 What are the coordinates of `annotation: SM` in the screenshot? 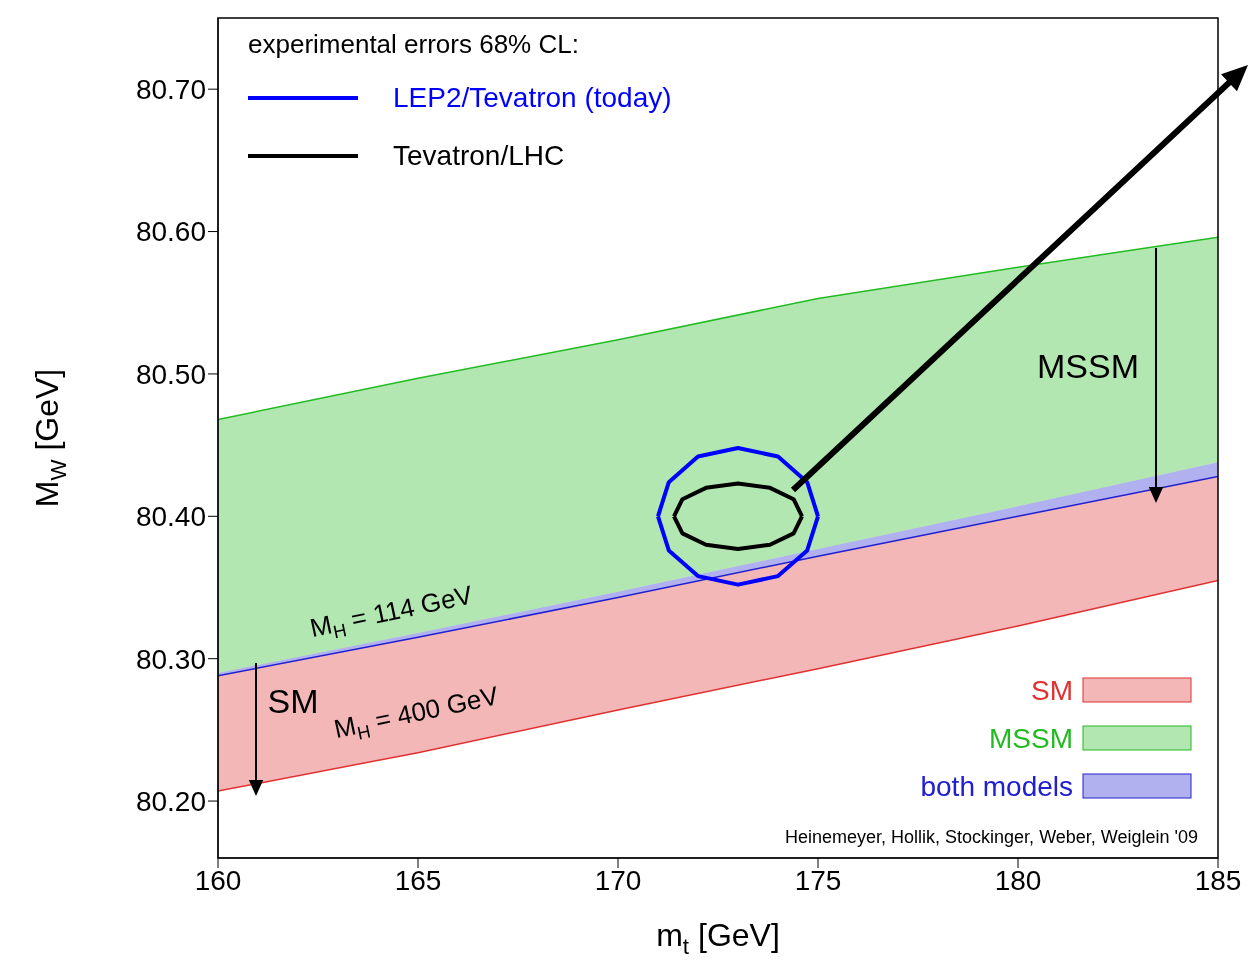 It's located at (293, 701).